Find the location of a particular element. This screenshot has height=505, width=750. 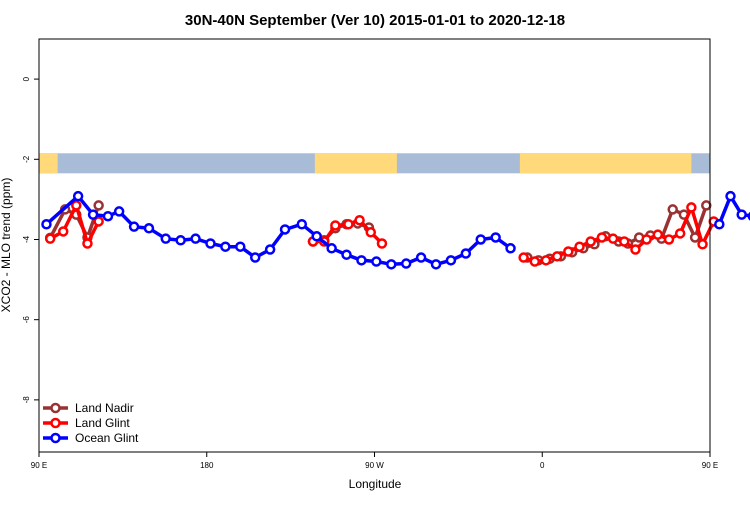

series-layer is located at coordinates (395, 230).